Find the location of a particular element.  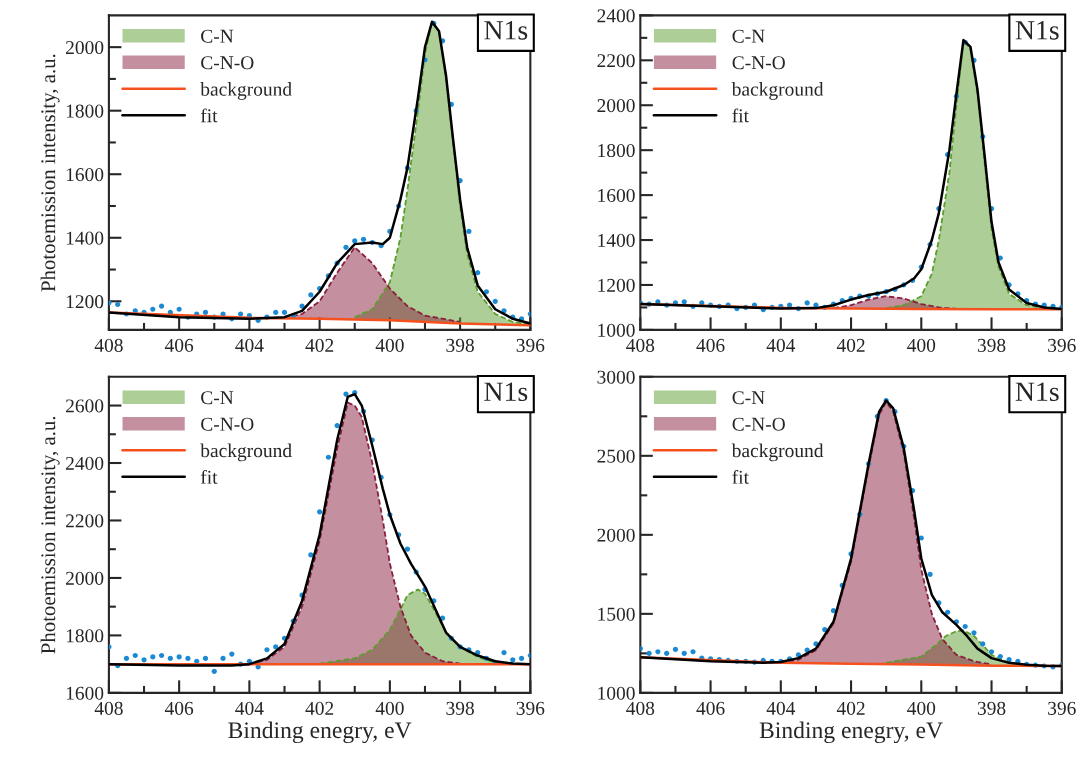

y-tick-label: 3000 is located at coordinates (616, 377).